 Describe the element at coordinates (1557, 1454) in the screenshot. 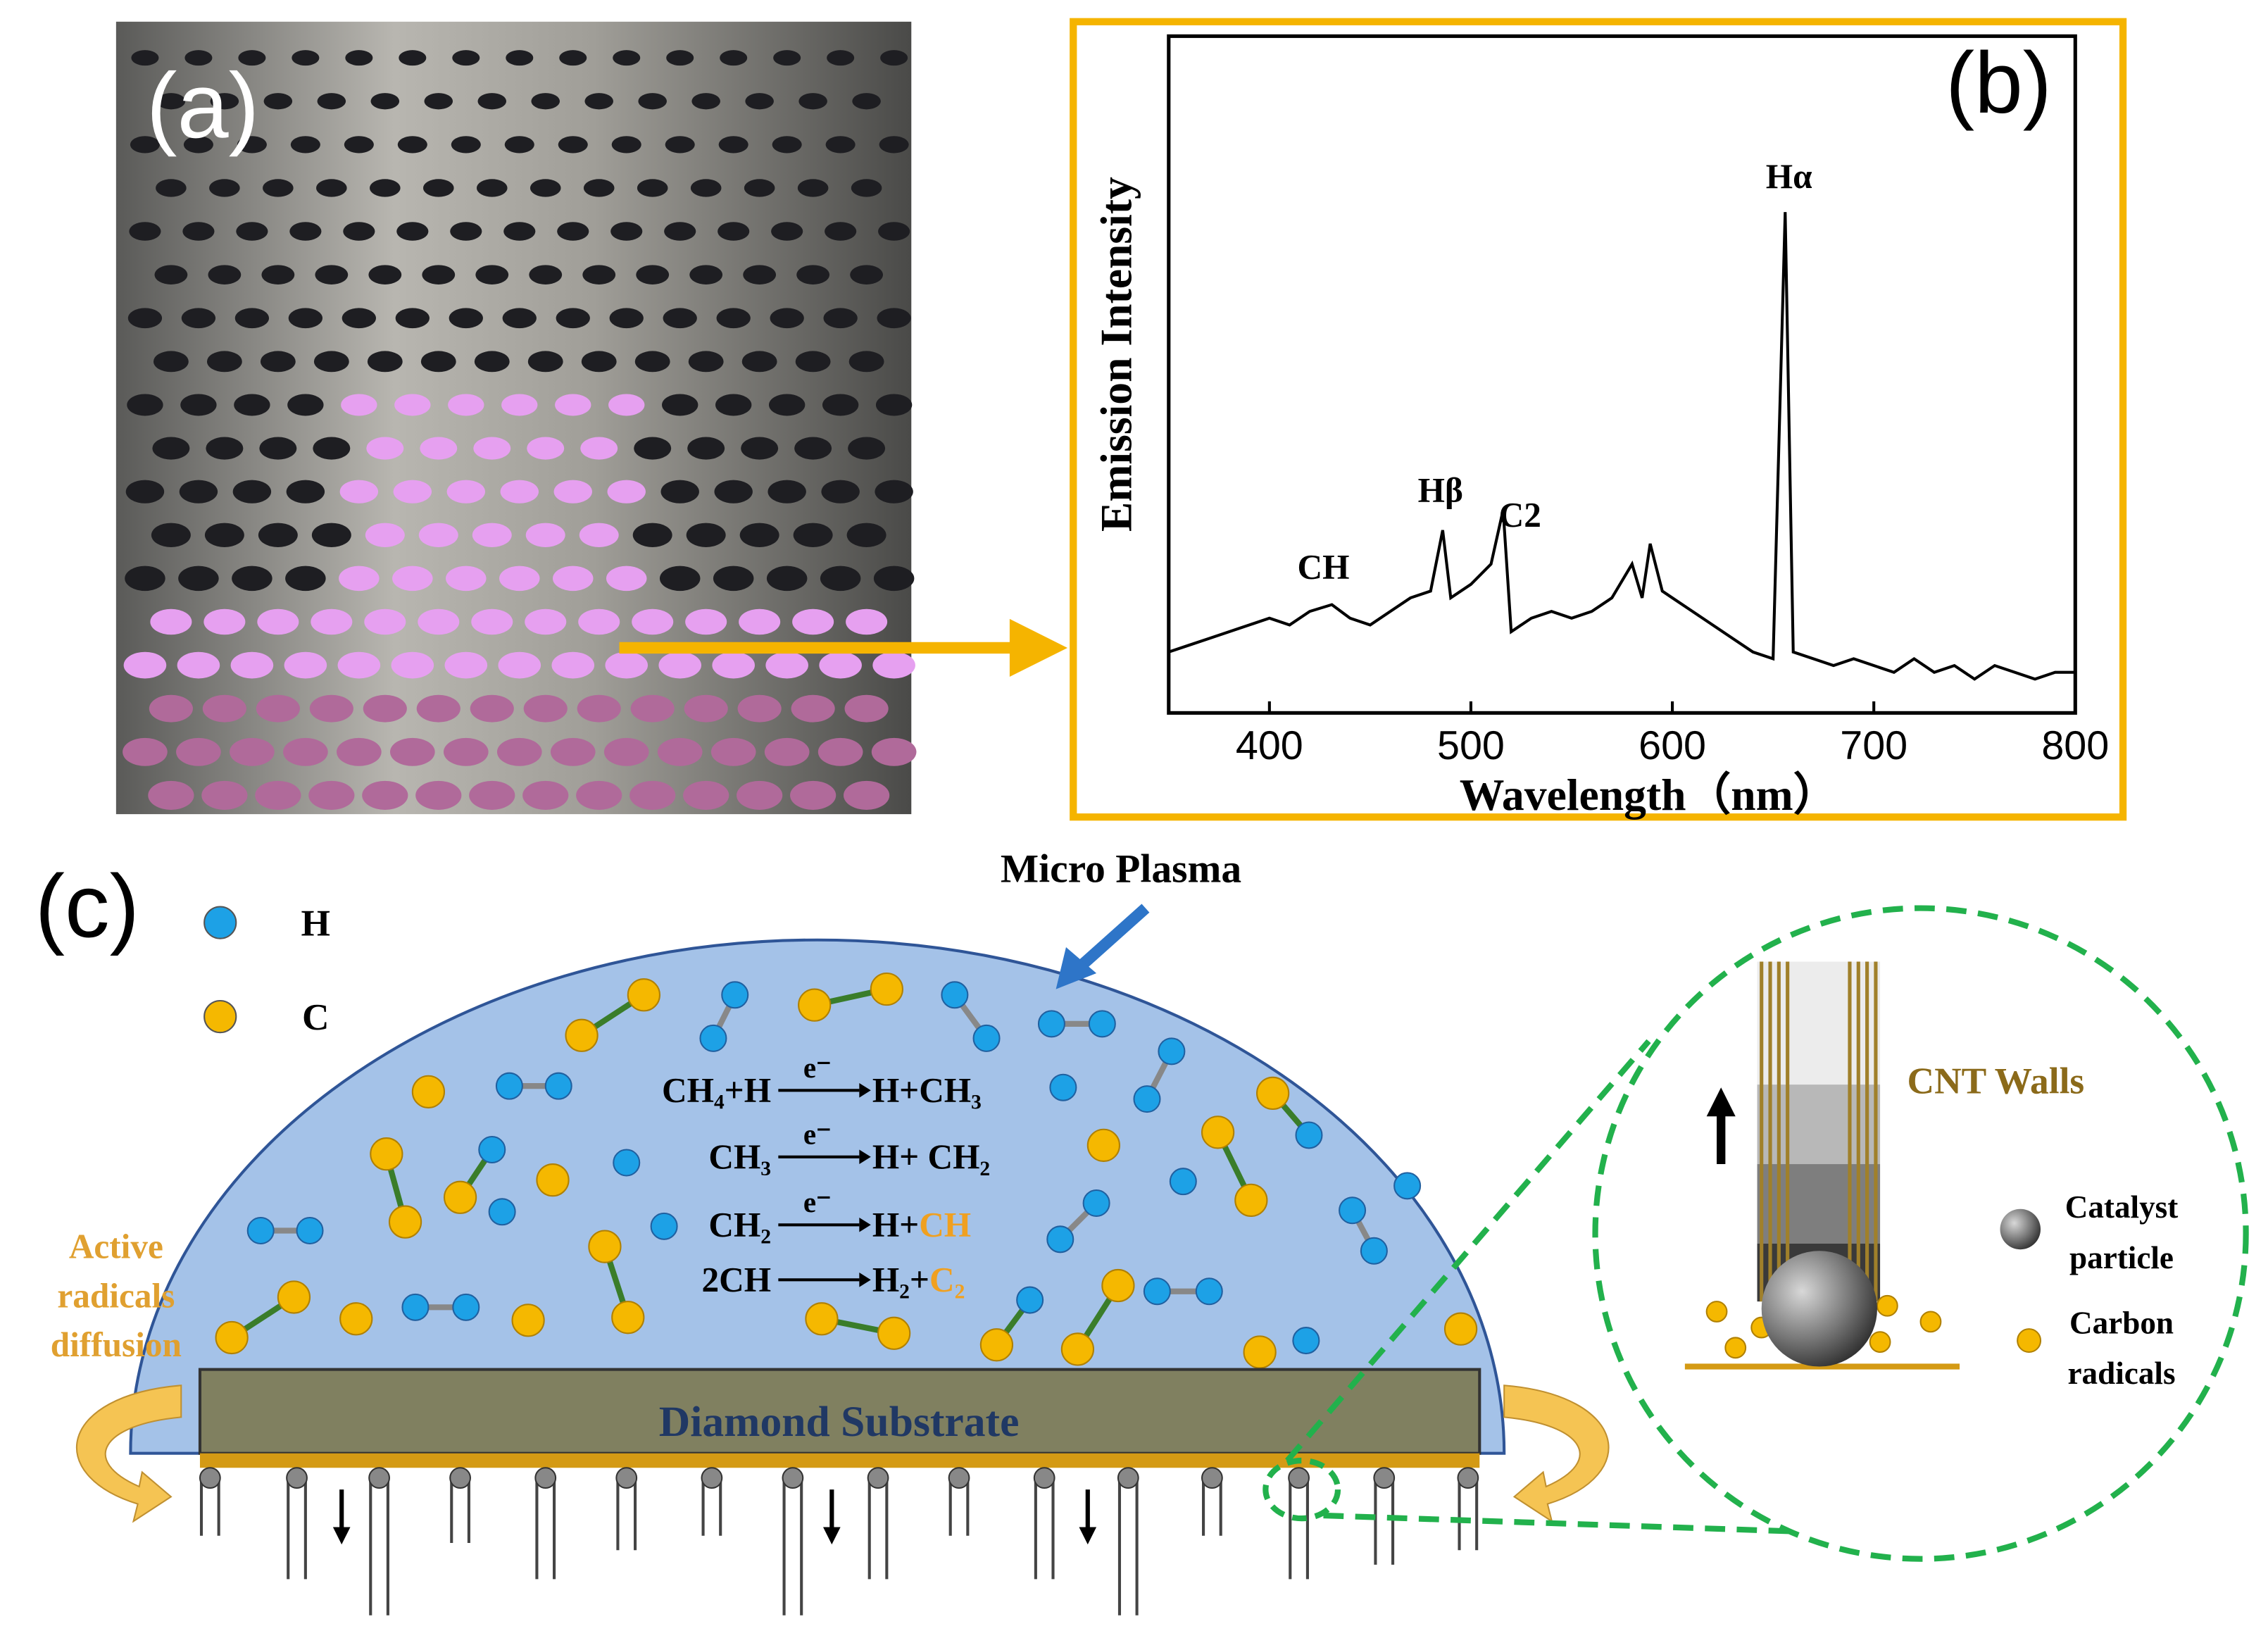

I see `diffusion-arrow` at that location.